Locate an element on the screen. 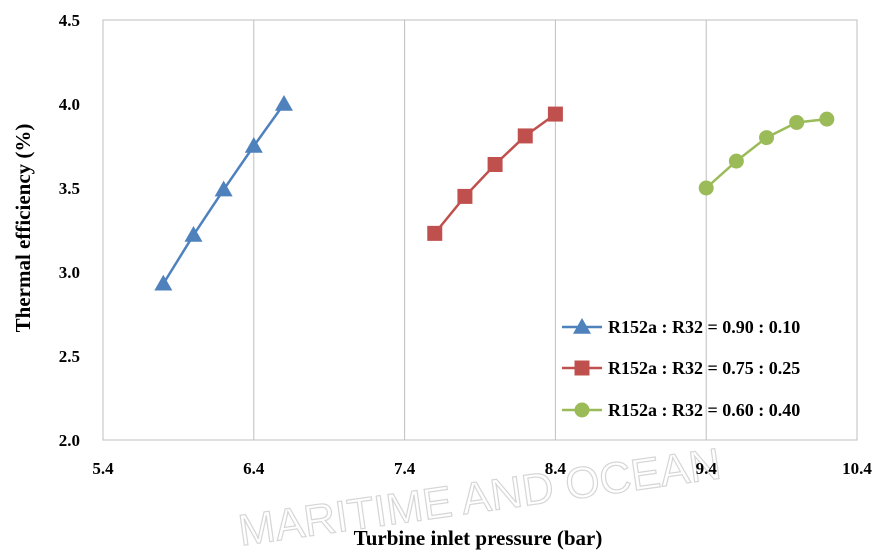 The height and width of the screenshot is (555, 879). legend-entry: R152a : R32 = 0.60 : 0.40 is located at coordinates (681, 410).